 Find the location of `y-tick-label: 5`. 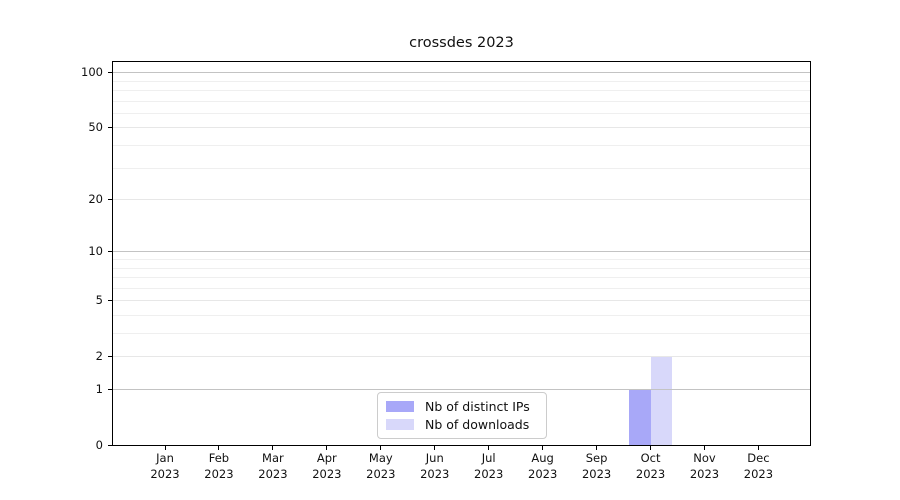

y-tick-label: 5 is located at coordinates (99, 300).